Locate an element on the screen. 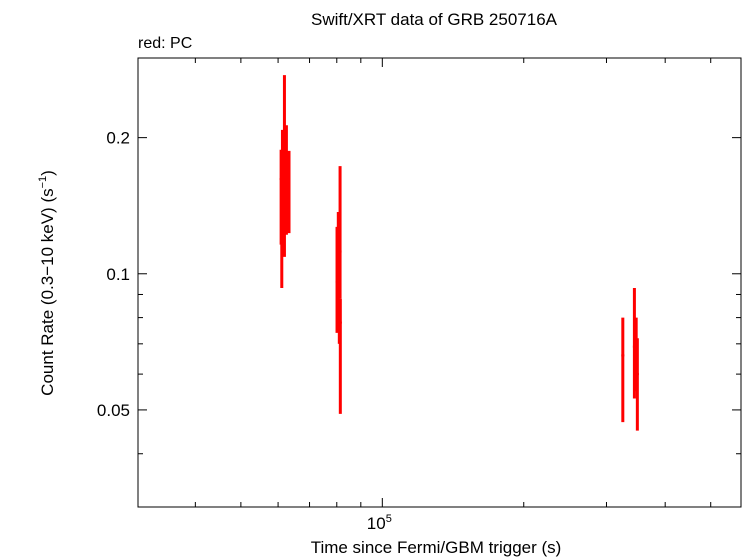 The height and width of the screenshot is (558, 746). y-tick-labels: 0.2 0.1 0.05 is located at coordinates (113, 274).